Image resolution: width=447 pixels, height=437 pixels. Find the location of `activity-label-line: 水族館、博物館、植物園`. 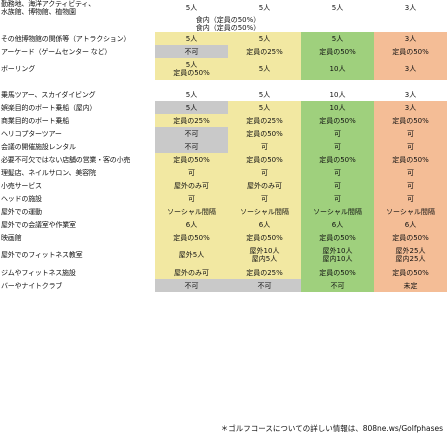

activity-label-line: 水族館、博物館、植物園 is located at coordinates (38, 12).